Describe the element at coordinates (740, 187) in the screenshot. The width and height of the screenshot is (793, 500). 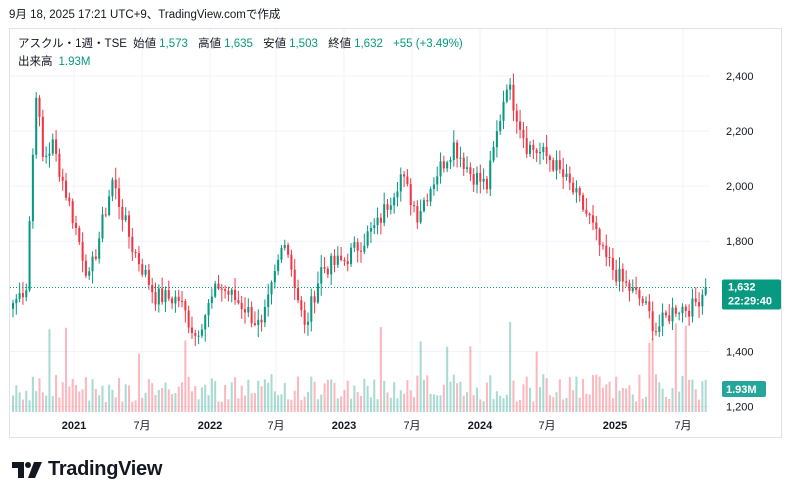
I see `y-tick-label: 2,000` at that location.